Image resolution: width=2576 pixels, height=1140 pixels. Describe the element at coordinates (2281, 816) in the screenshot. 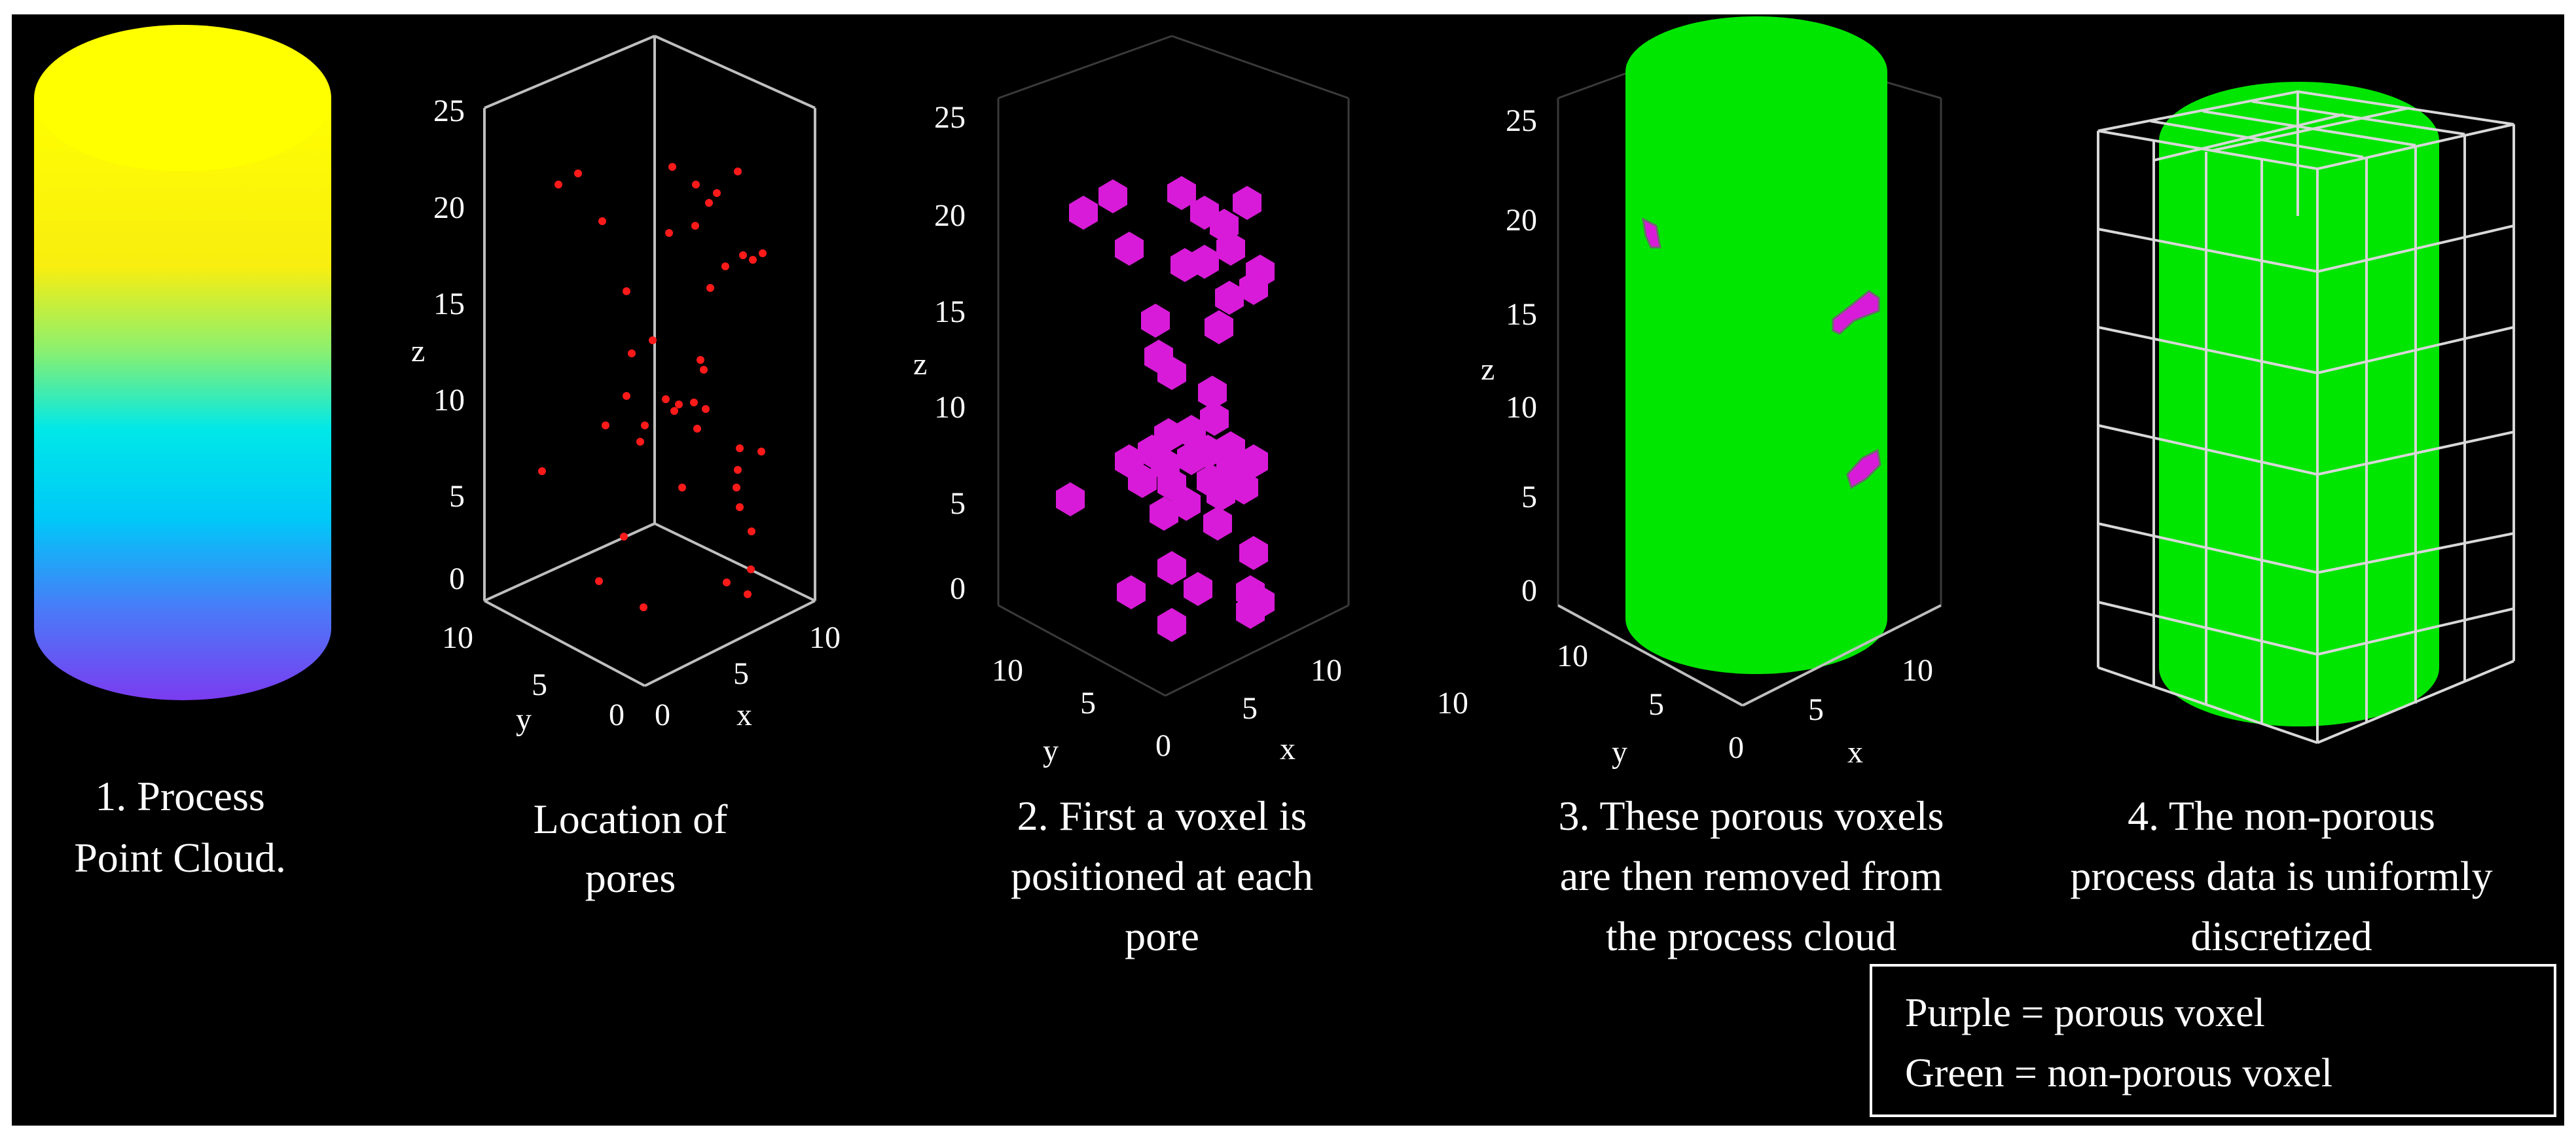

I see `caption-5-line1: 4. The non-porous` at that location.